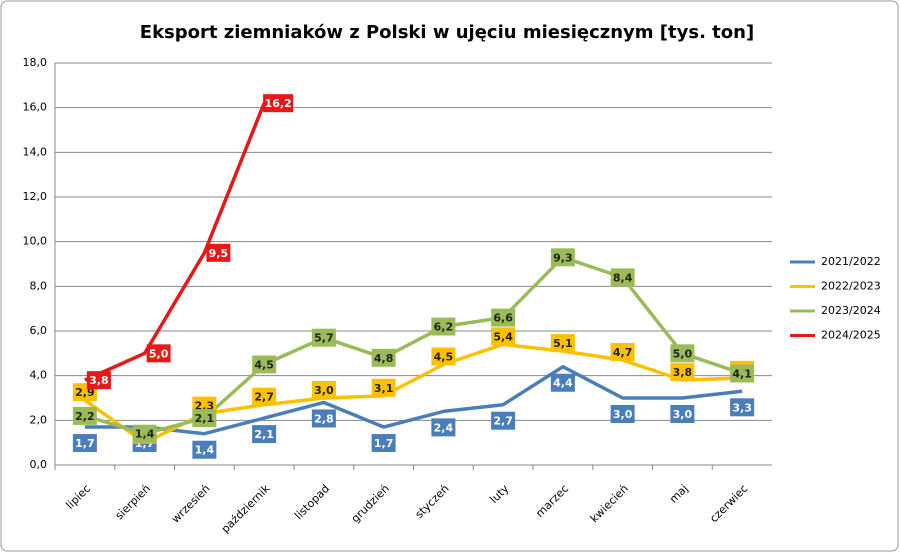  Describe the element at coordinates (35, 107) in the screenshot. I see `y-tick-label: 16,0` at that location.